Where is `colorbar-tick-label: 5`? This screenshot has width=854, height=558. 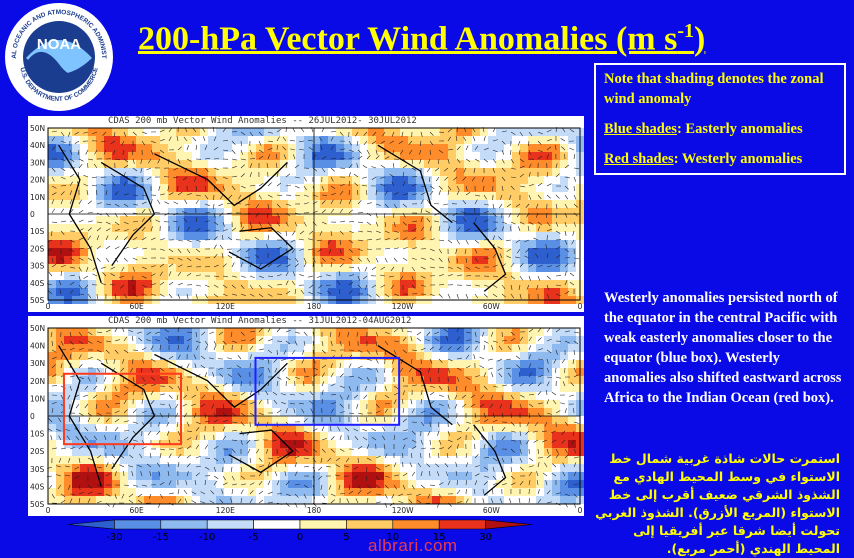 colorbar-tick-label: 5 is located at coordinates (346, 537).